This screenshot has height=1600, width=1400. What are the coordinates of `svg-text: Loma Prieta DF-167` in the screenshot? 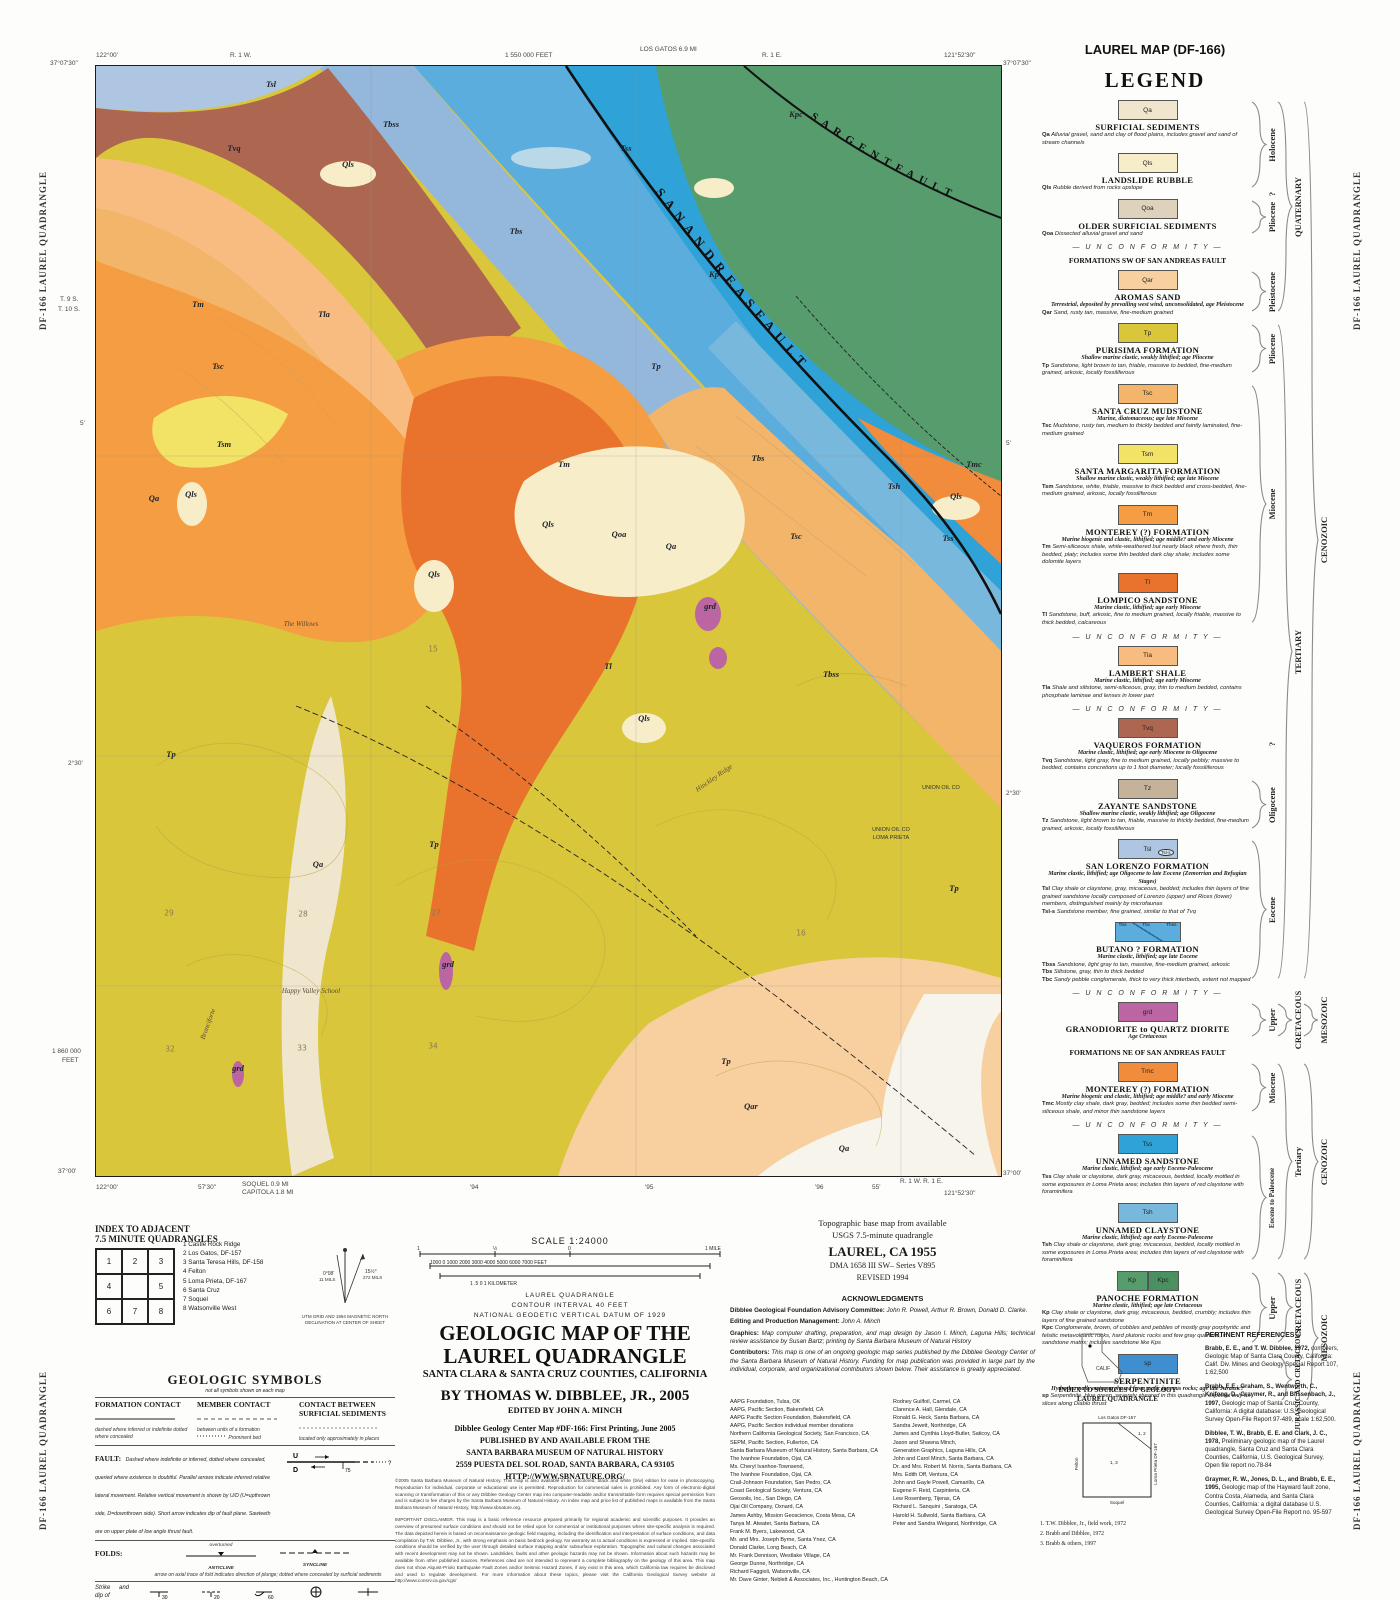 It's located at (1155, 1464).